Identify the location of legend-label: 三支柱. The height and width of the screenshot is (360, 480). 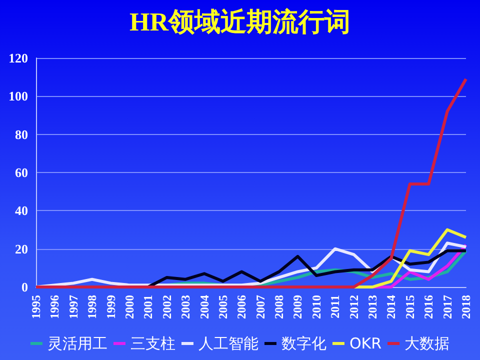
(153, 343).